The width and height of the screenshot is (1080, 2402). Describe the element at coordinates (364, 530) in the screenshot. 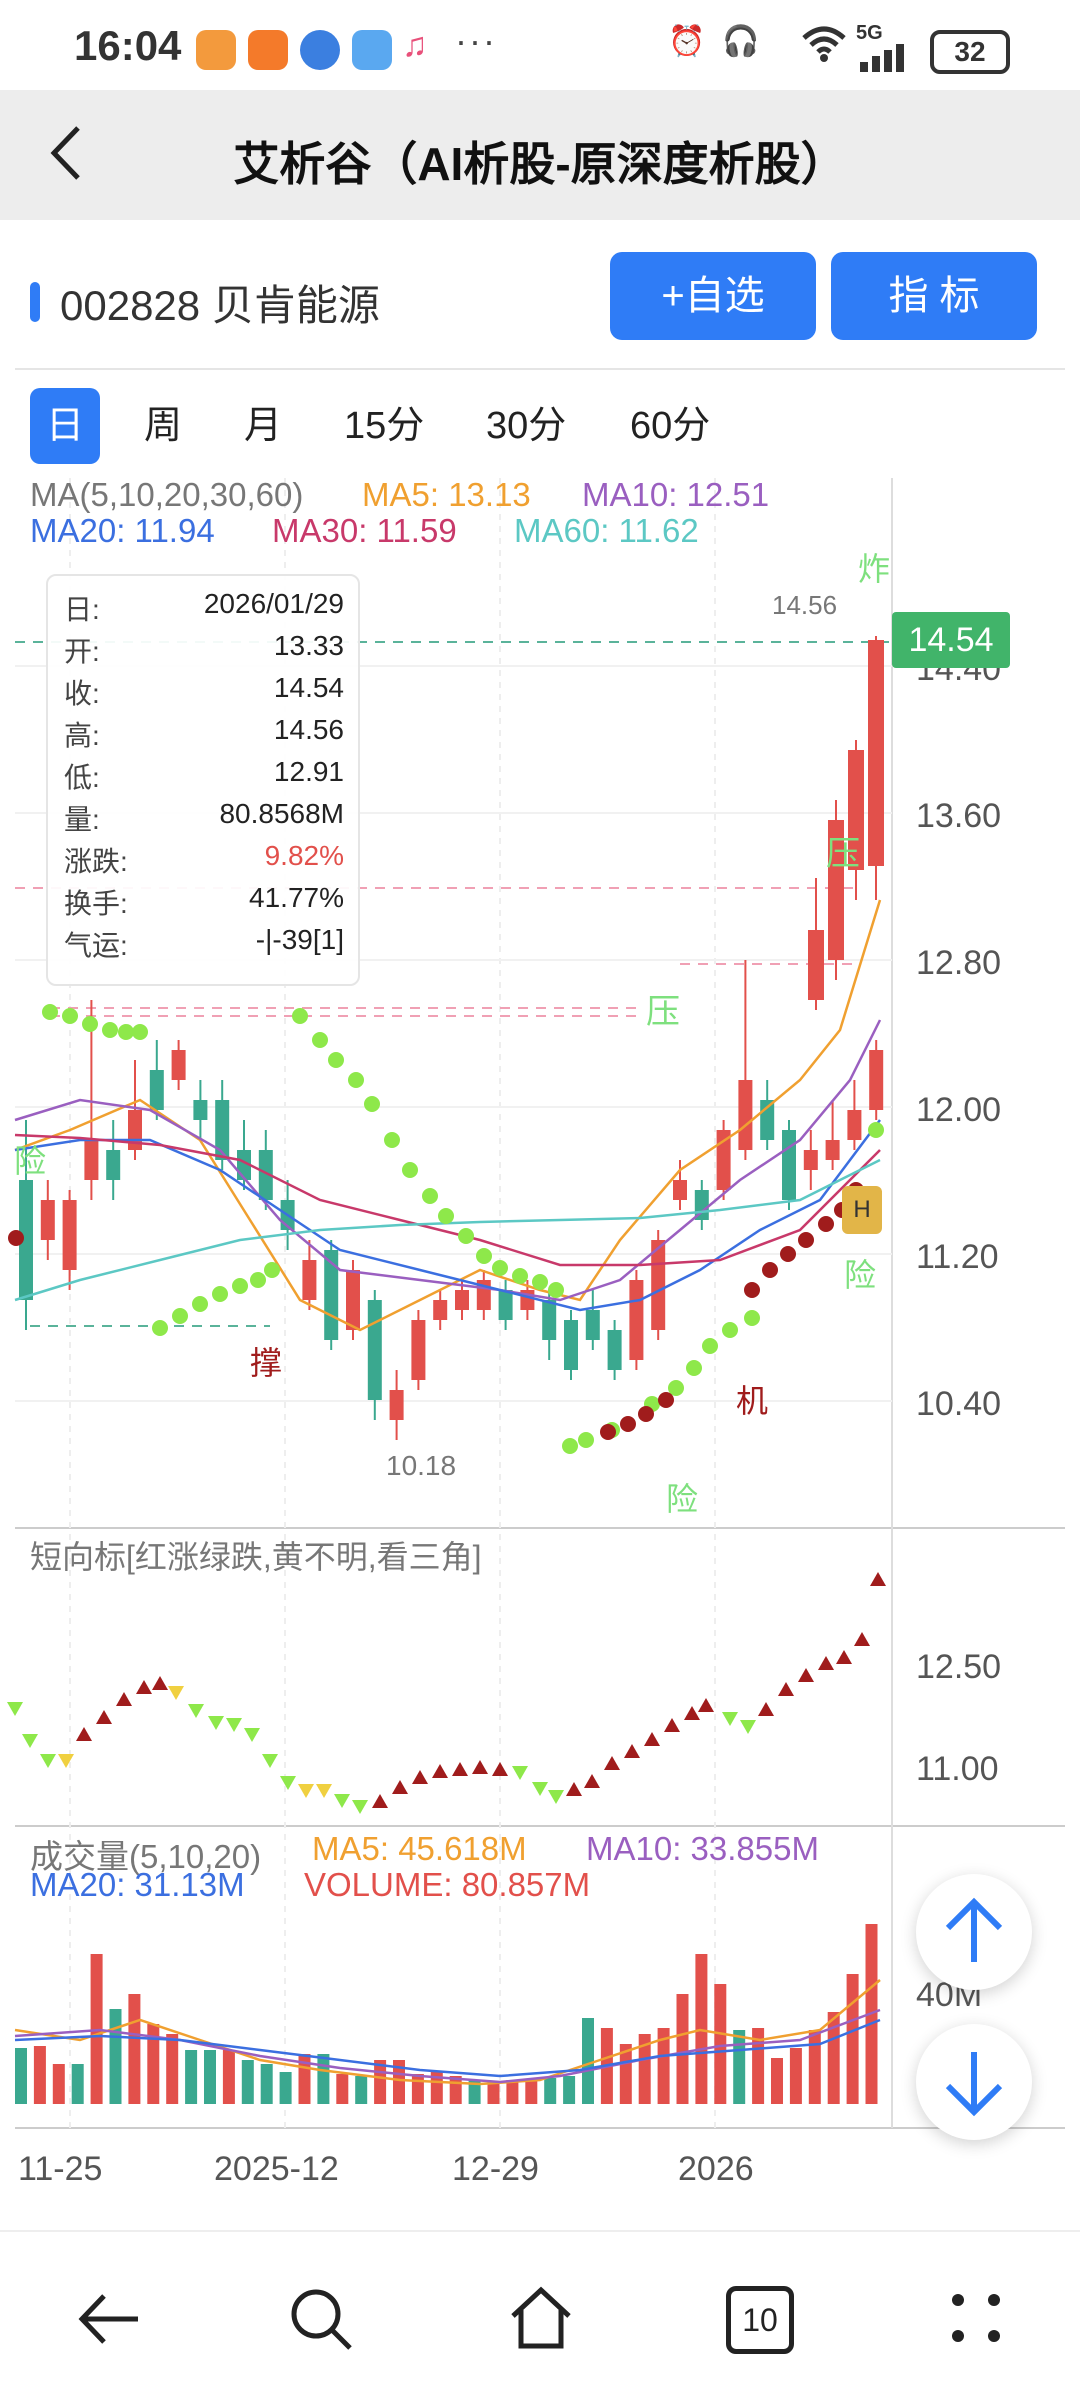

I see `ma30-legend: MA30: 11.59` at that location.